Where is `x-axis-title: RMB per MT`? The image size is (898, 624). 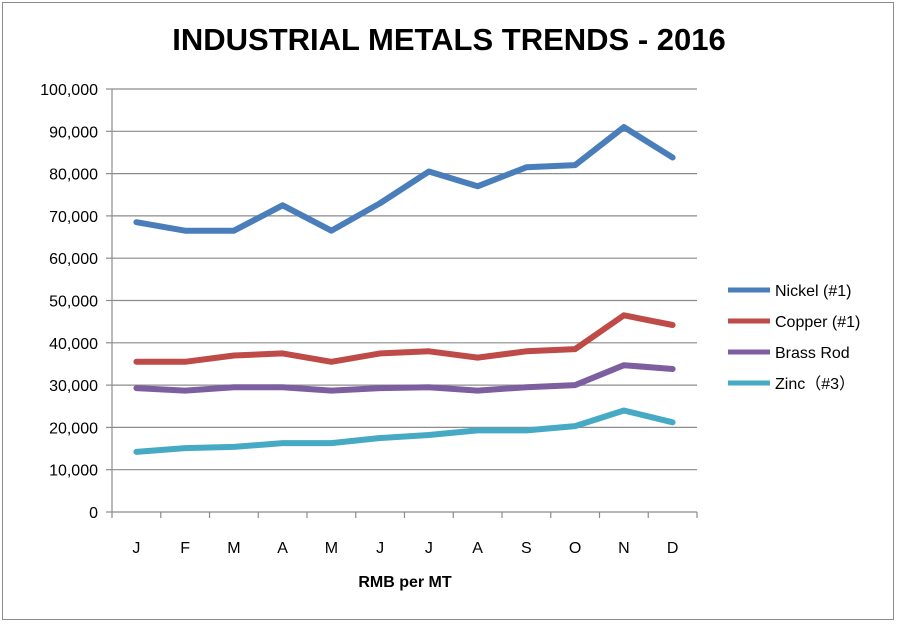
x-axis-title: RMB per MT is located at coordinates (405, 582).